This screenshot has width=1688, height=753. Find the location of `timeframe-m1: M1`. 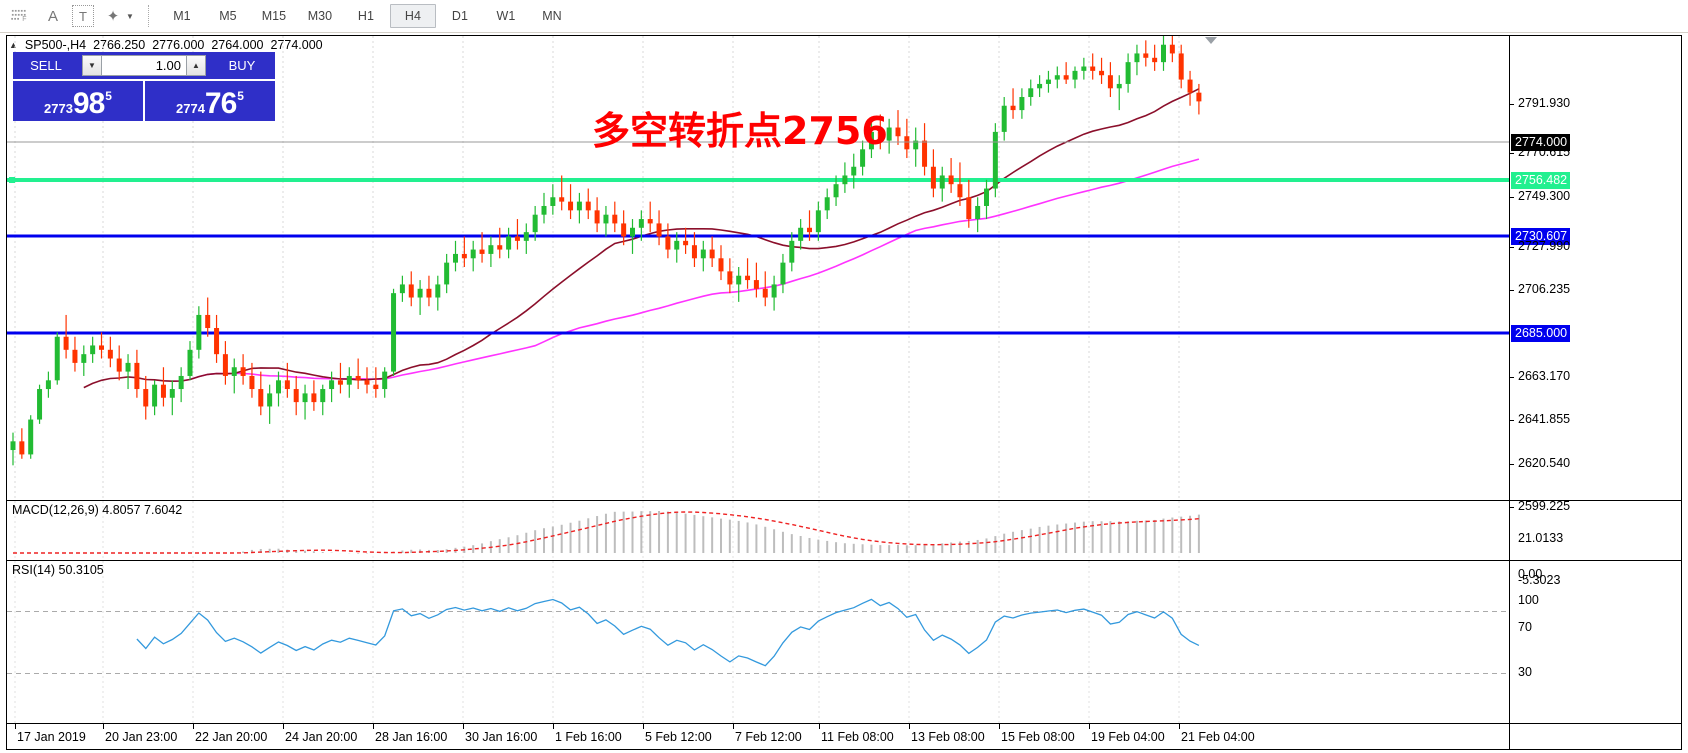

timeframe-m1: M1 is located at coordinates (182, 16).